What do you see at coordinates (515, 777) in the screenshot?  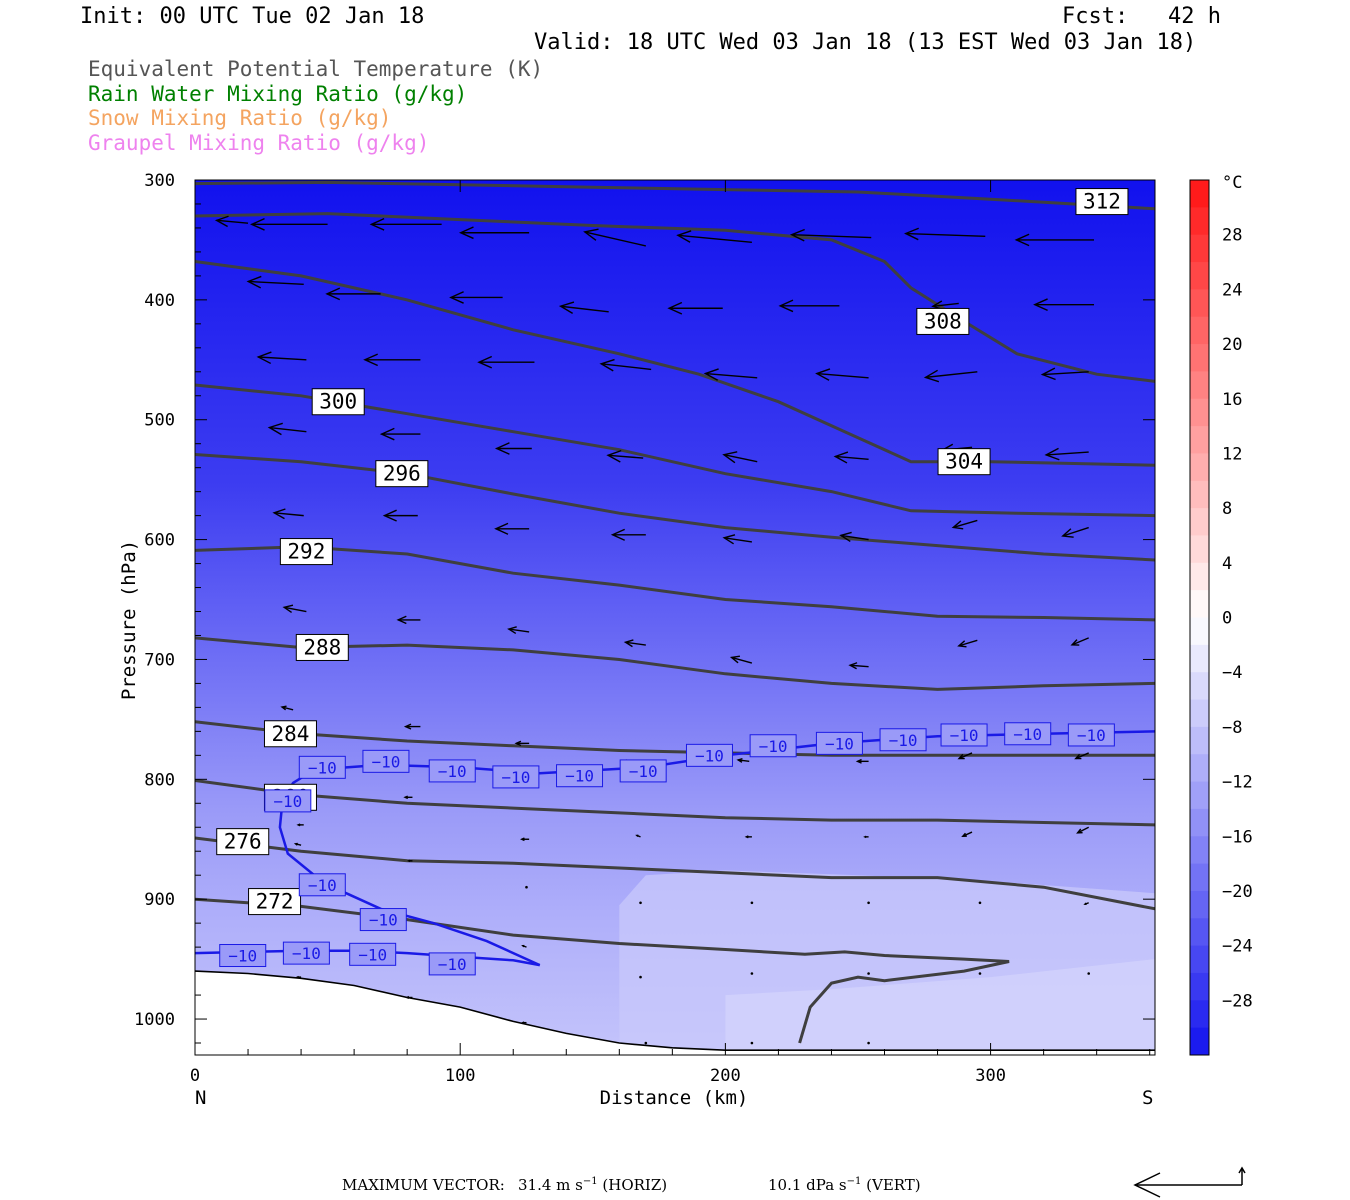 I see `temperature-label-10: −10` at bounding box center [515, 777].